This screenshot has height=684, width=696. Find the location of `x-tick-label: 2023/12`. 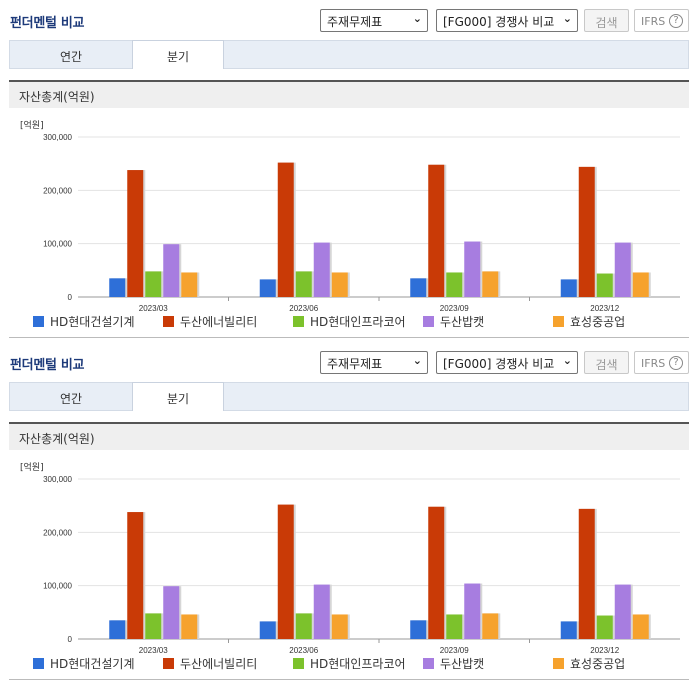

x-tick-label: 2023/12 is located at coordinates (604, 650).